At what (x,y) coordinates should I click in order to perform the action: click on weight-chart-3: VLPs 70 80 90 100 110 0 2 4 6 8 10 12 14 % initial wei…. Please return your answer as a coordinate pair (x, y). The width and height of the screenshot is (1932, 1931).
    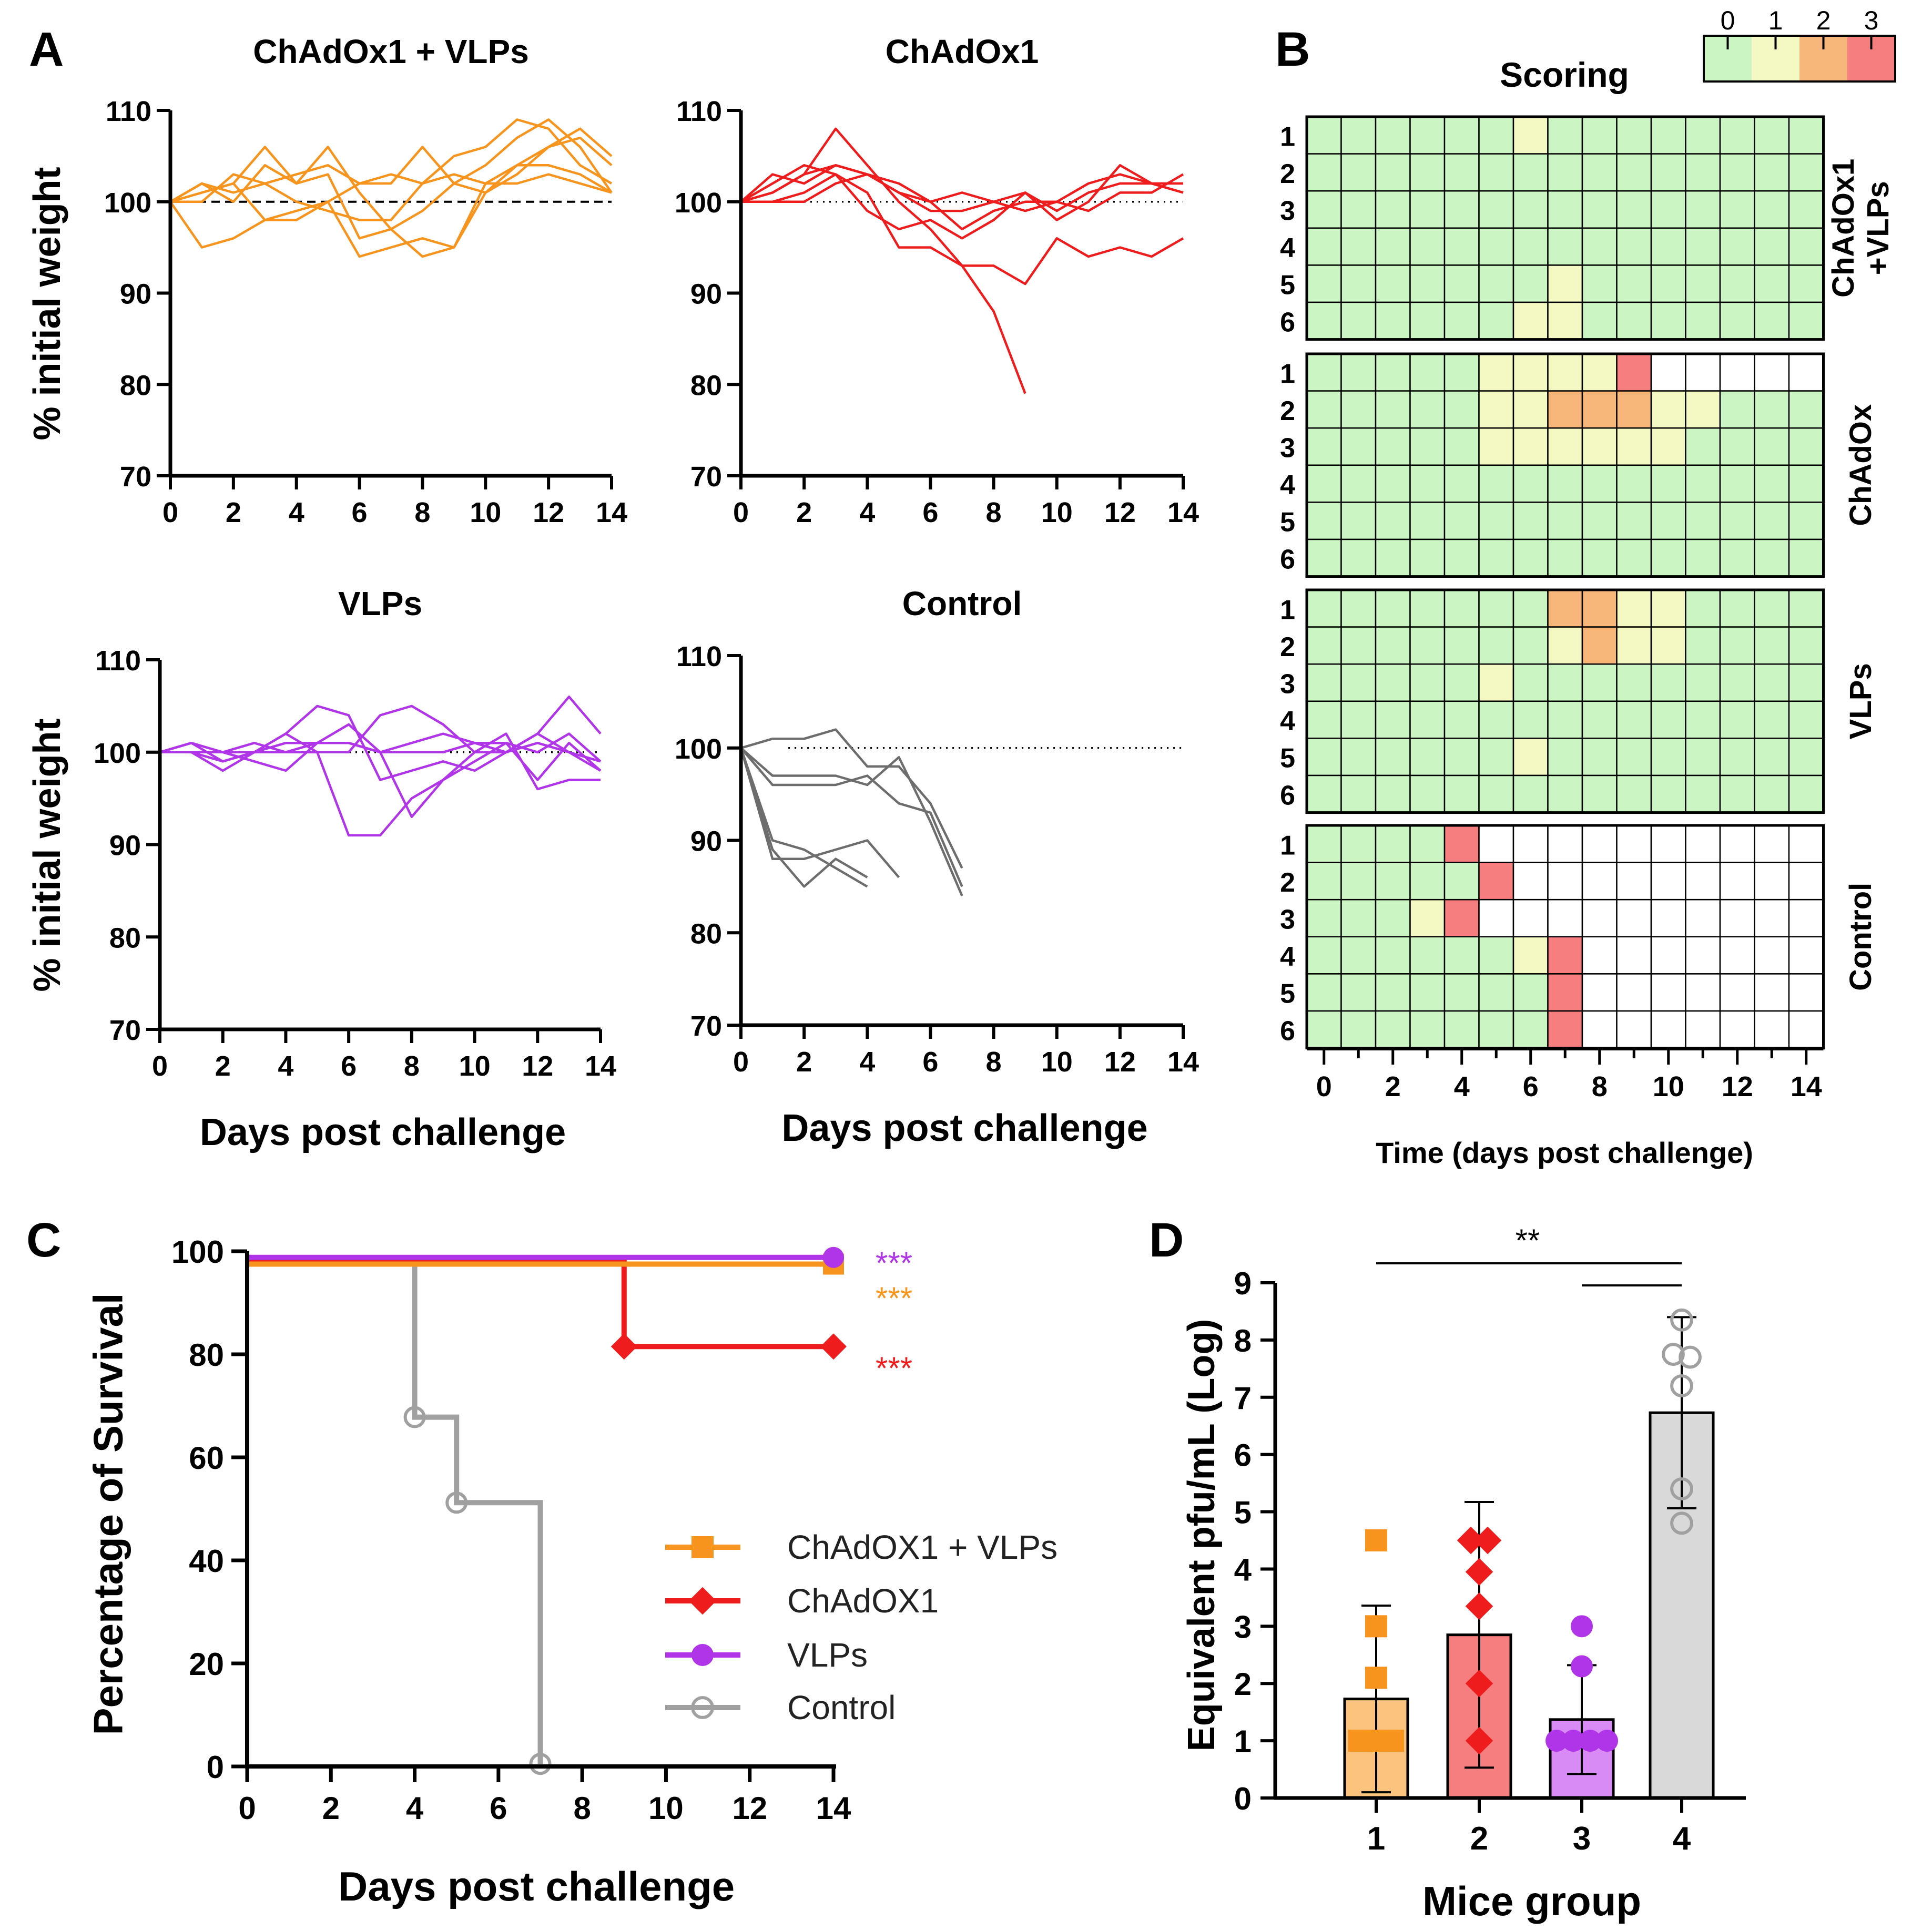
    Looking at the image, I should click on (321, 869).